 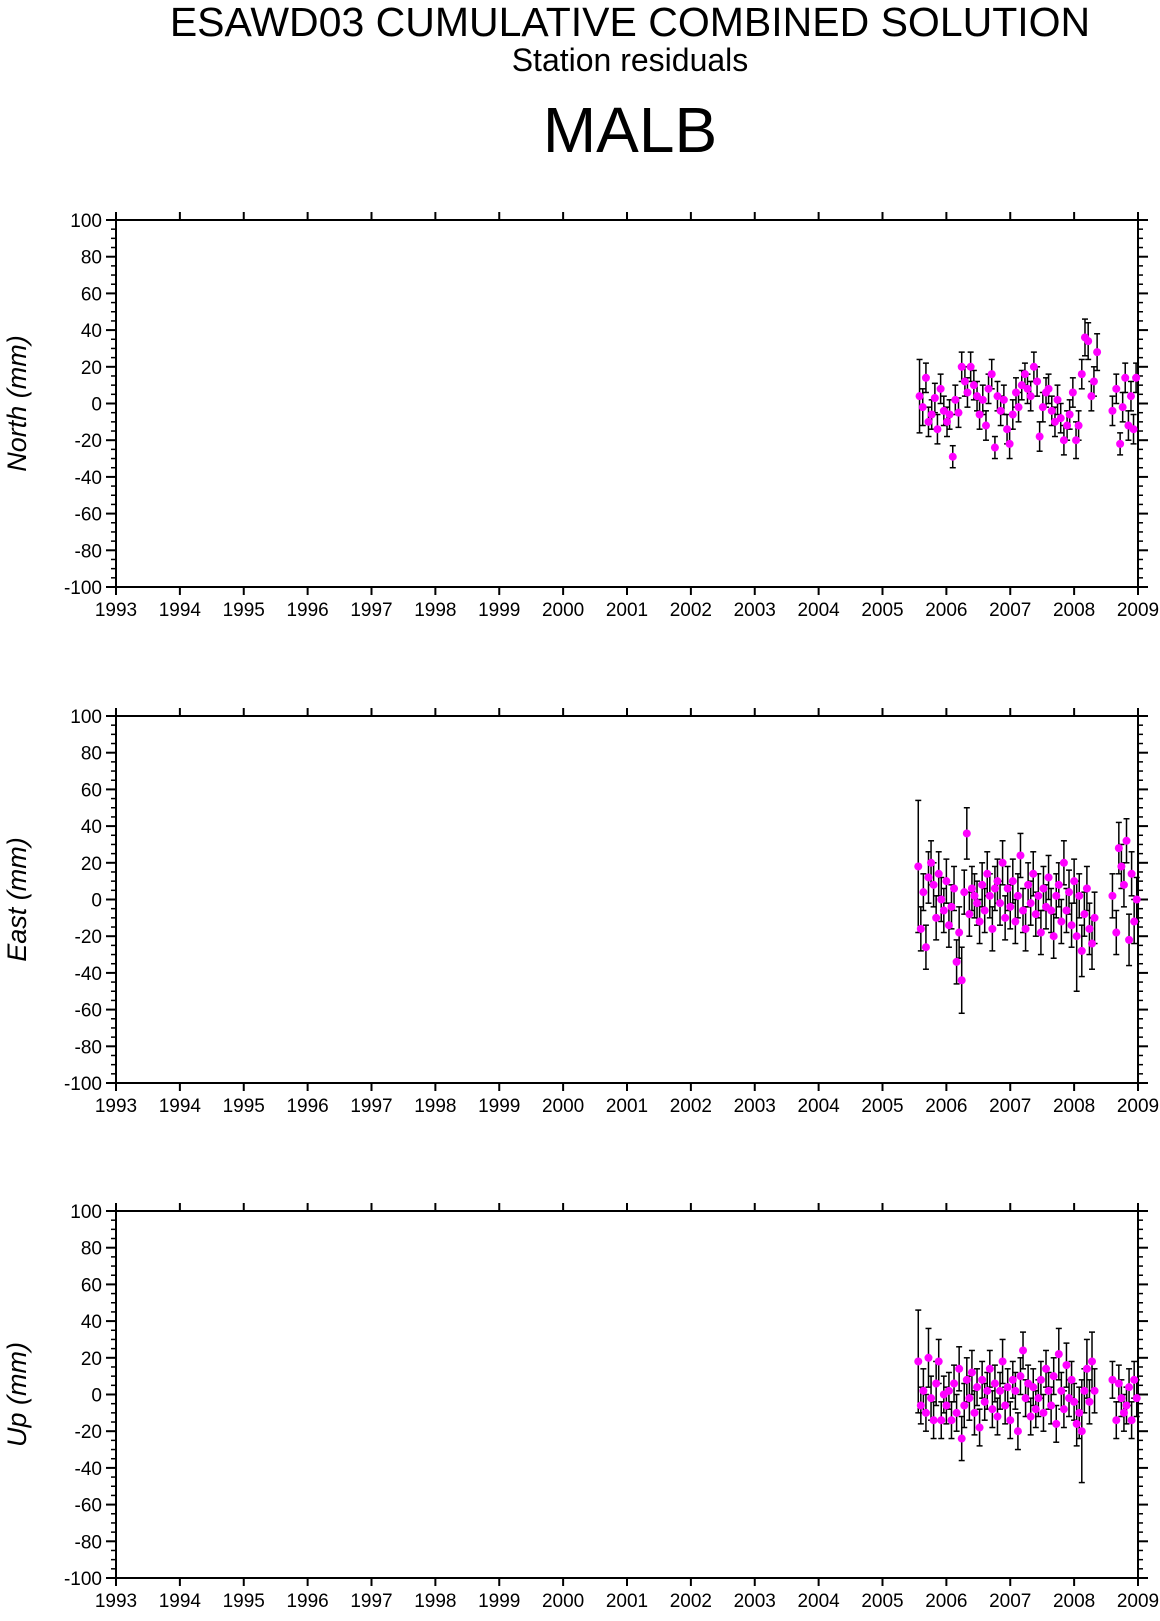 What do you see at coordinates (755, 610) in the screenshot?
I see `x-tick-label: 2003` at bounding box center [755, 610].